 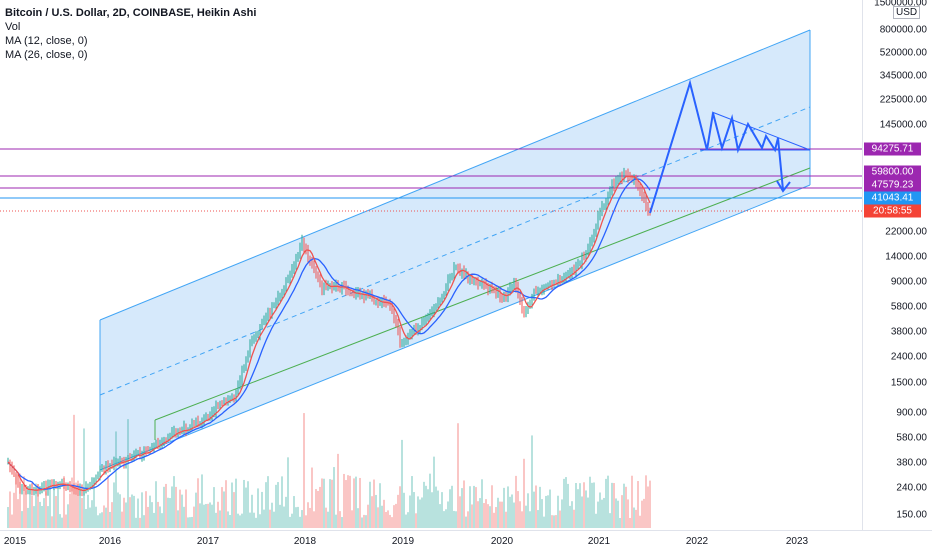 What do you see at coordinates (46, 55) in the screenshot?
I see `ma26-indicator-label: MA (26, close, 0)` at bounding box center [46, 55].